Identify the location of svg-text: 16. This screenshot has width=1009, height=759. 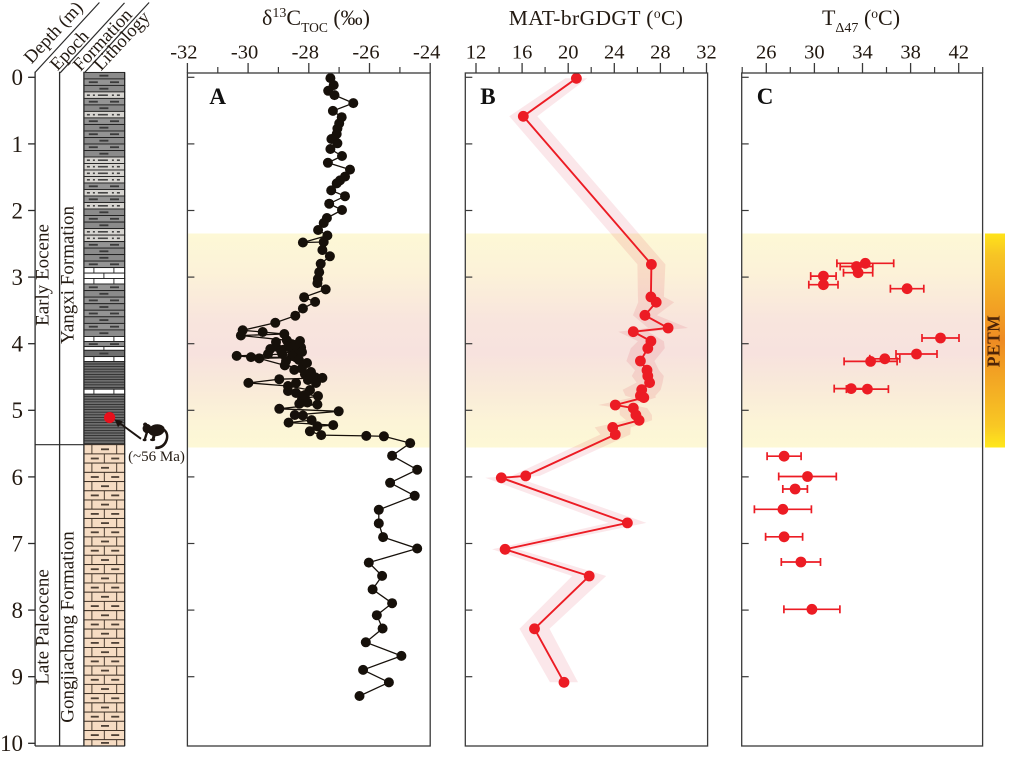
(522, 53).